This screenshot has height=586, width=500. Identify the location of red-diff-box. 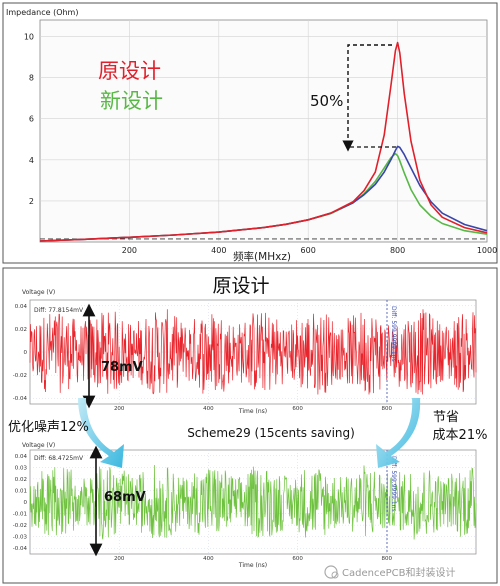
(56, 309).